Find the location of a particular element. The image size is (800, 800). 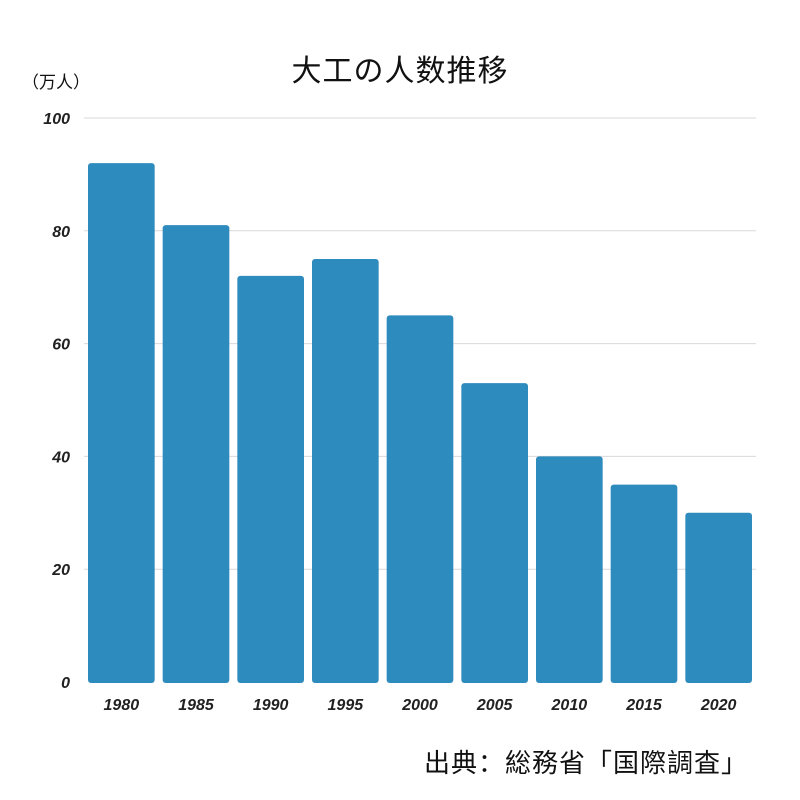

chart-title: 大工の人数推移 is located at coordinates (400, 71).